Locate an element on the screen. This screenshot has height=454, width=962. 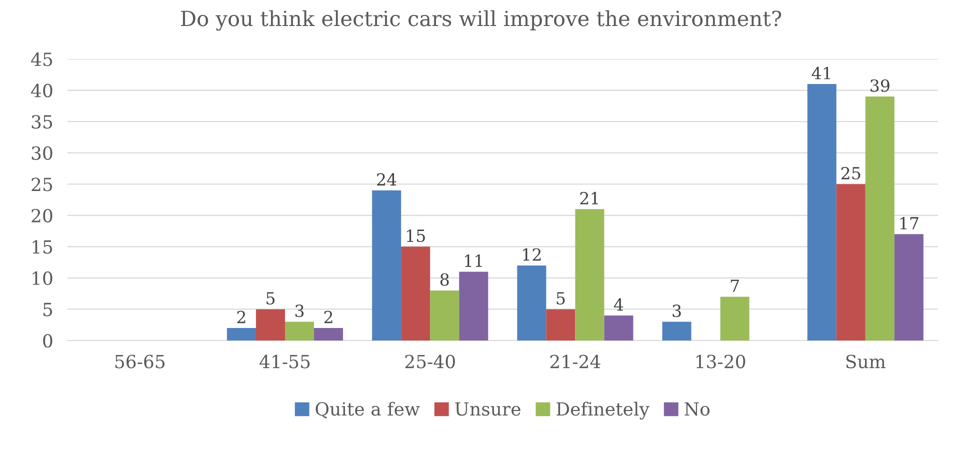
data-label: 8 is located at coordinates (444, 279).